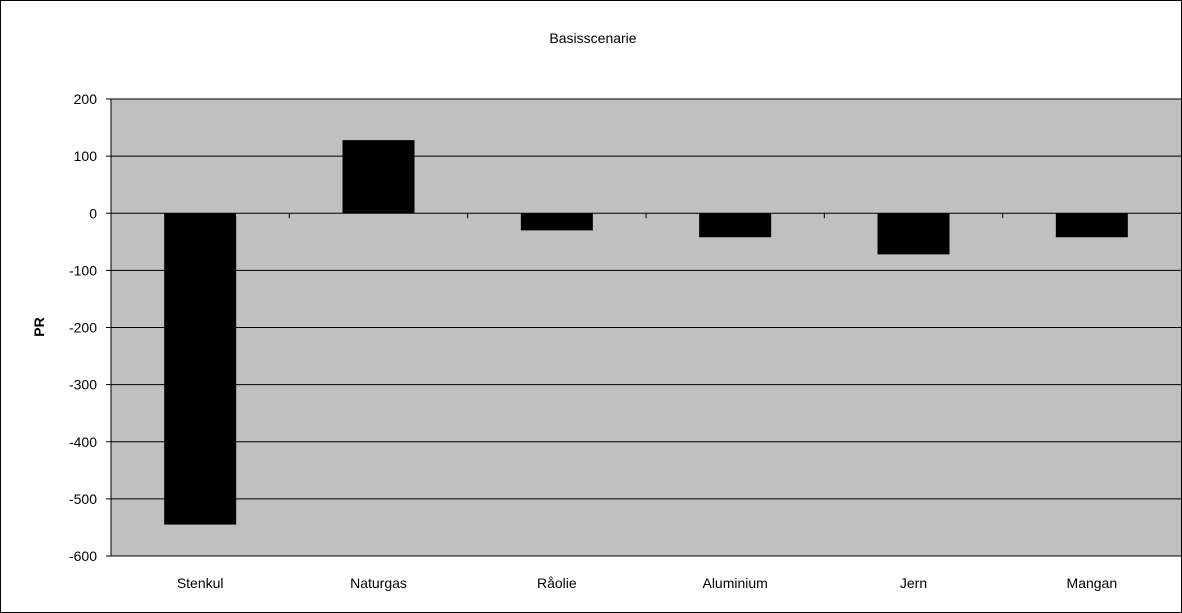 Image resolution: width=1182 pixels, height=613 pixels. What do you see at coordinates (200, 583) in the screenshot?
I see `x-tick-label: Stenkul` at bounding box center [200, 583].